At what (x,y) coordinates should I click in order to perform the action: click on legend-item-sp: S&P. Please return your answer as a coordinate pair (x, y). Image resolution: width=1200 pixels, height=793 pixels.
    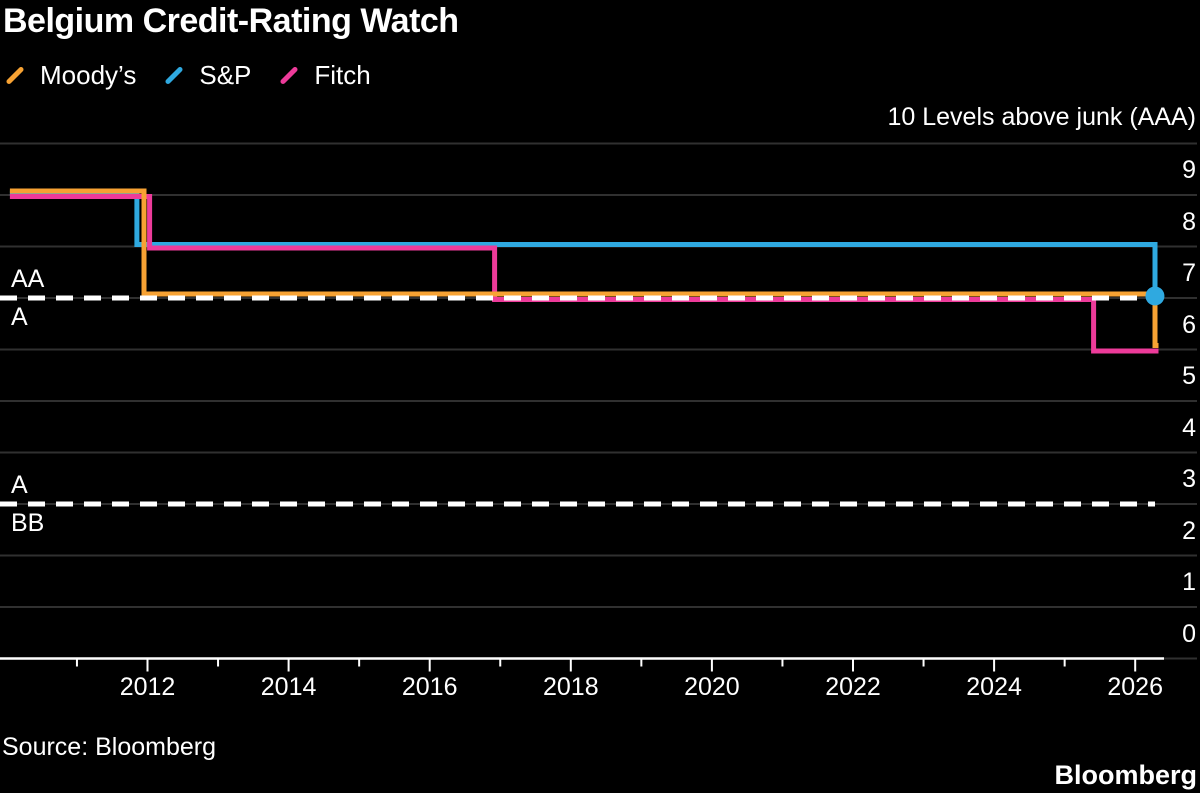
    Looking at the image, I should click on (207, 75).